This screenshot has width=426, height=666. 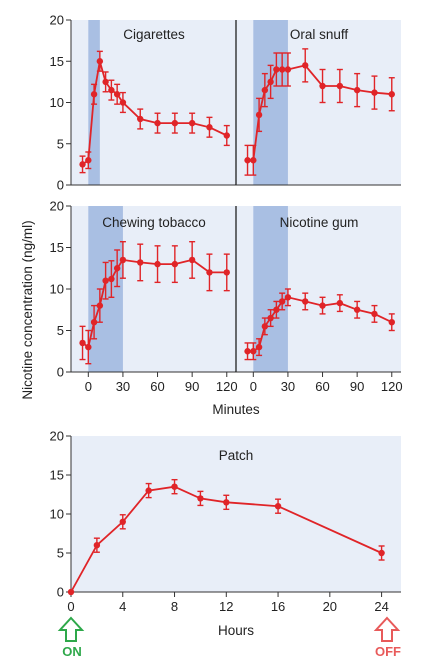 I want to click on off-marker: OFF, so click(x=387, y=637).